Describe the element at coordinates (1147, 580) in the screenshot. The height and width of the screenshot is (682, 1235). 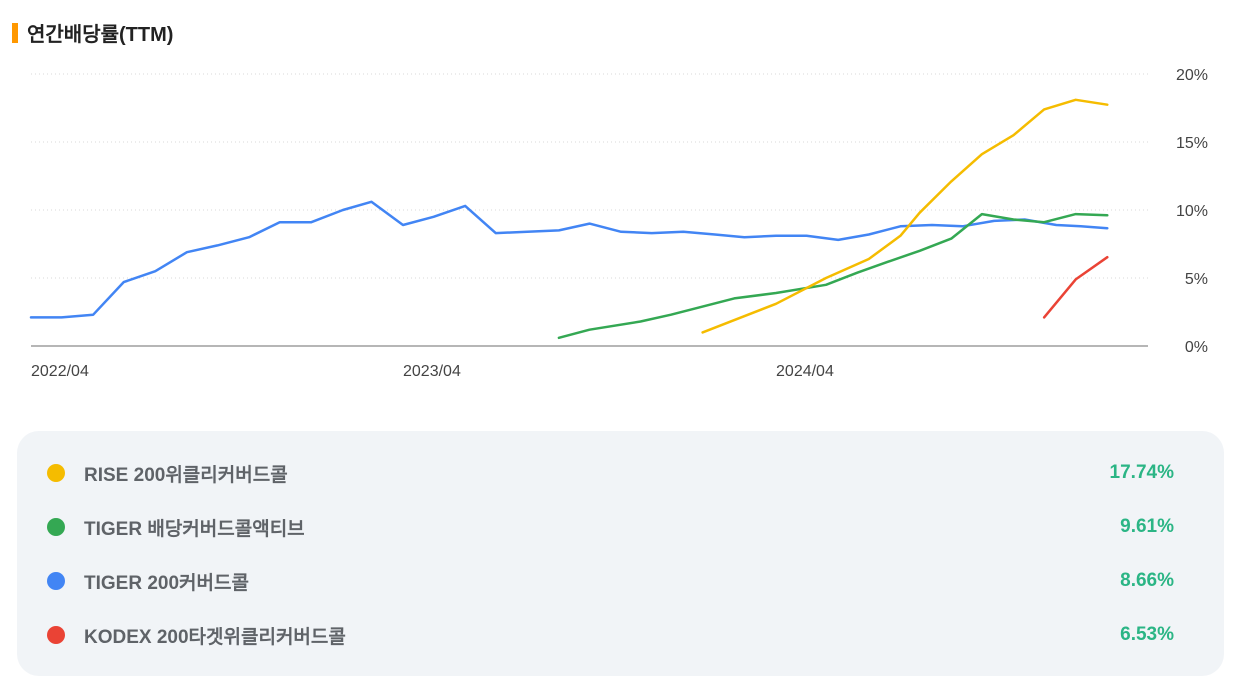
I see `legend-series-value: 8.66%` at that location.